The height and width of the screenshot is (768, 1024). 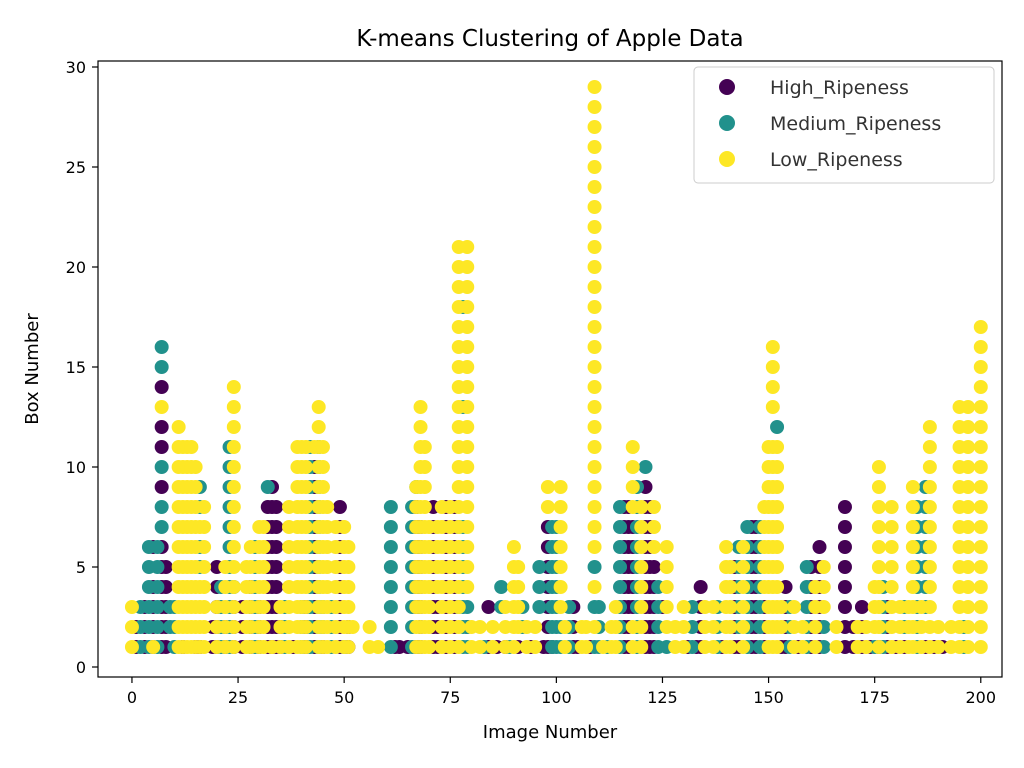 I want to click on y-tick-label: 5, so click(x=81, y=567).